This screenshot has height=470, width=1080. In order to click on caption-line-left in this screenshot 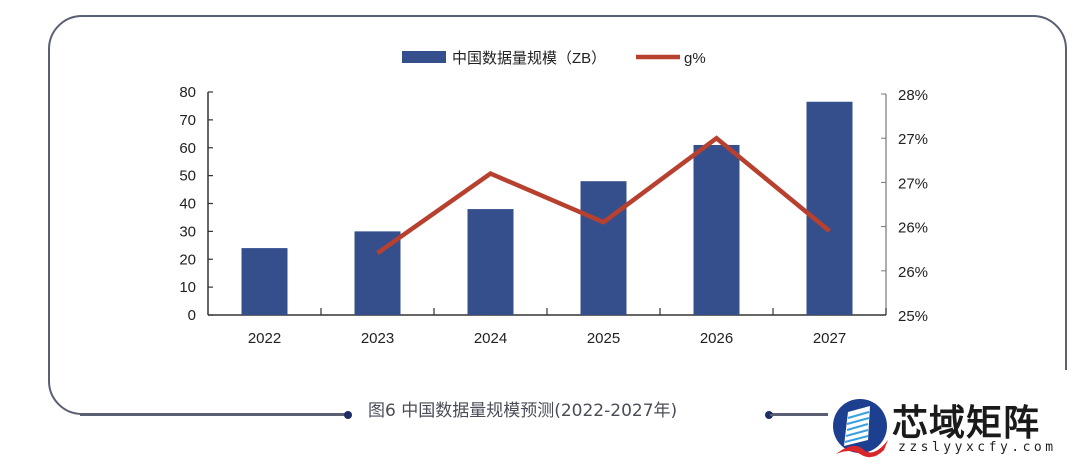, I will do `click(214, 415)`.